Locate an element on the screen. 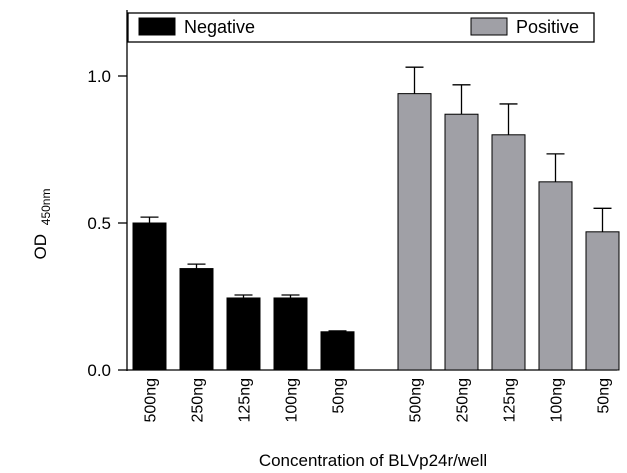  bar-positive-50ng is located at coordinates (602, 301).